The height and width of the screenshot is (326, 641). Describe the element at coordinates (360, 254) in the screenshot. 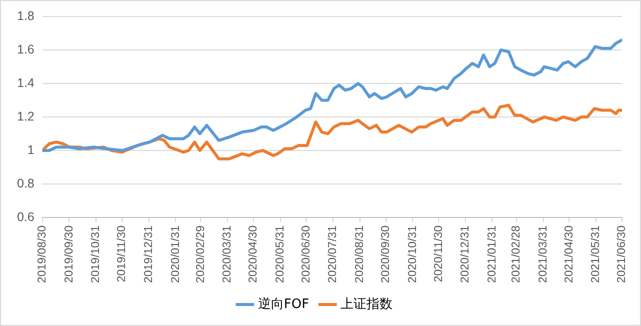

I see `x-tick-label: 2020/08/31` at that location.